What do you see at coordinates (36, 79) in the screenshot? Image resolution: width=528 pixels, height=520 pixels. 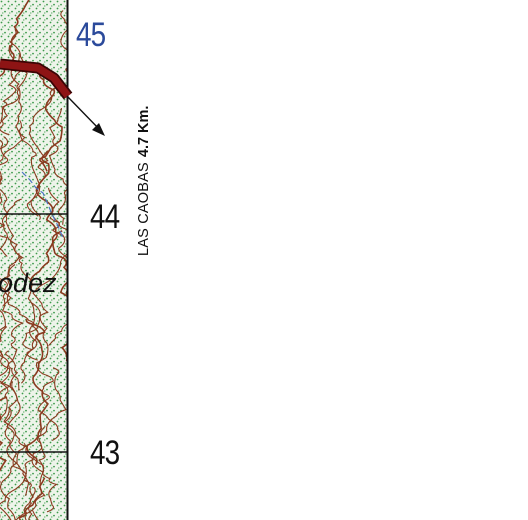 I see `road` at bounding box center [36, 79].